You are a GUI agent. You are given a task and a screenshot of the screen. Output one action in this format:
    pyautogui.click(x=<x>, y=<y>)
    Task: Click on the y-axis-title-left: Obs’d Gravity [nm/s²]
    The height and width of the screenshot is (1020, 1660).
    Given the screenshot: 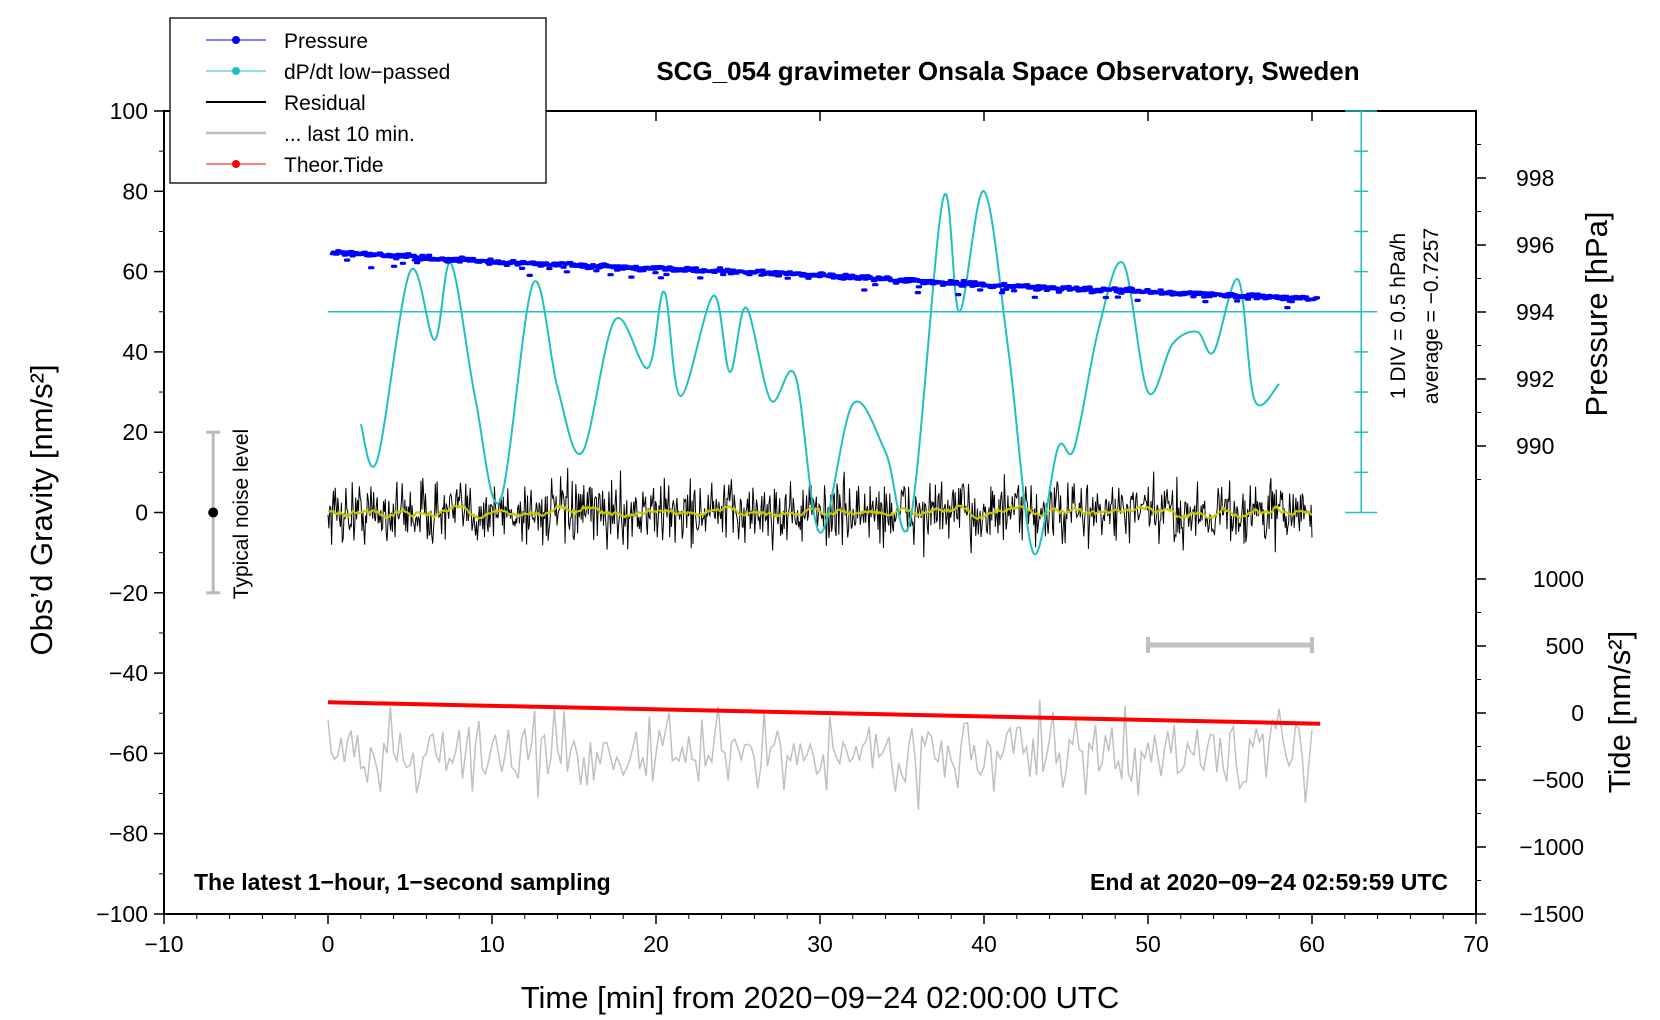 What is the action you would take?
    pyautogui.click(x=41, y=509)
    